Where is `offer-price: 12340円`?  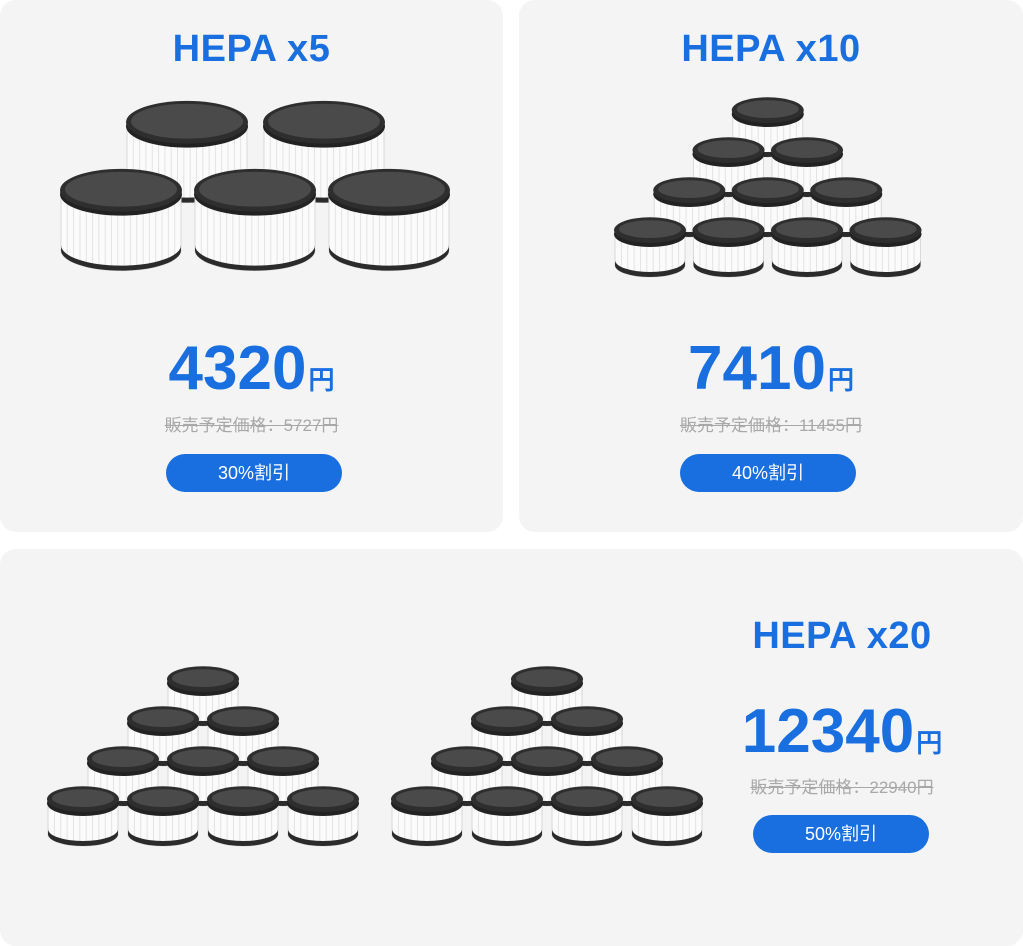
offer-price: 12340円 is located at coordinates (842, 732).